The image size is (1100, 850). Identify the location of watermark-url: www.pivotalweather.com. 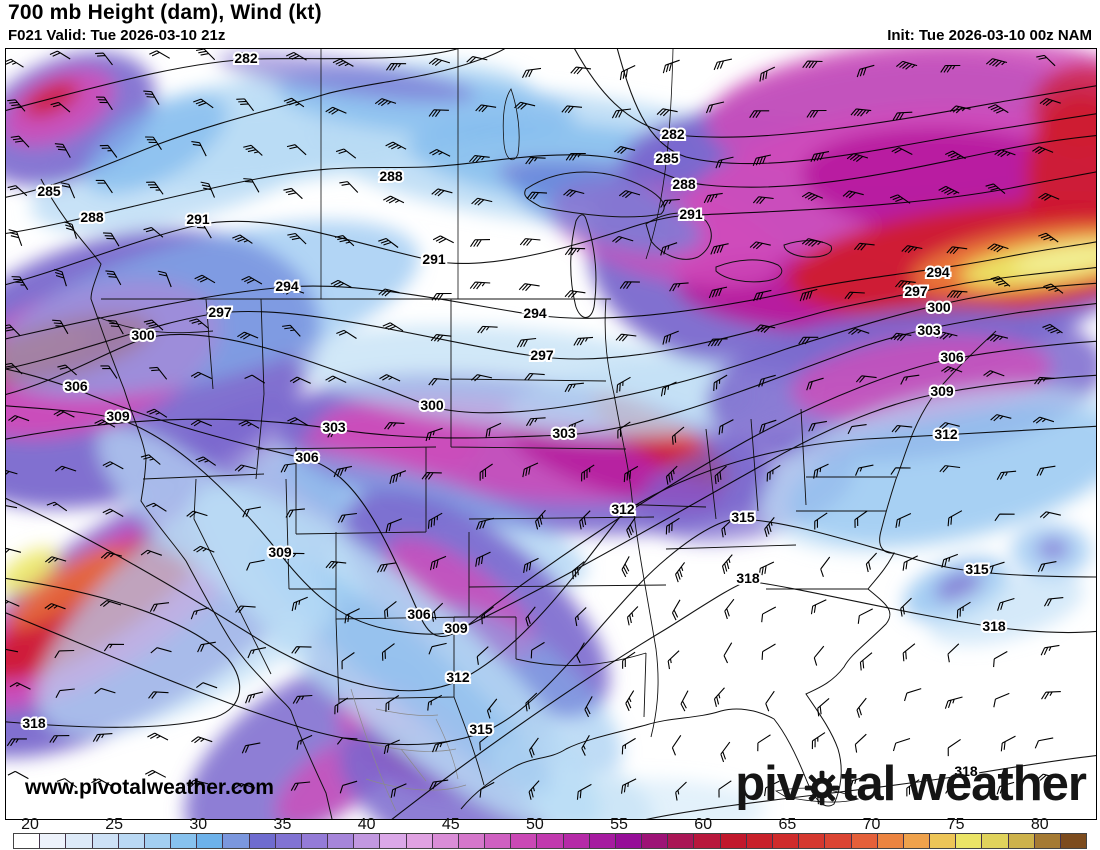
(149, 787).